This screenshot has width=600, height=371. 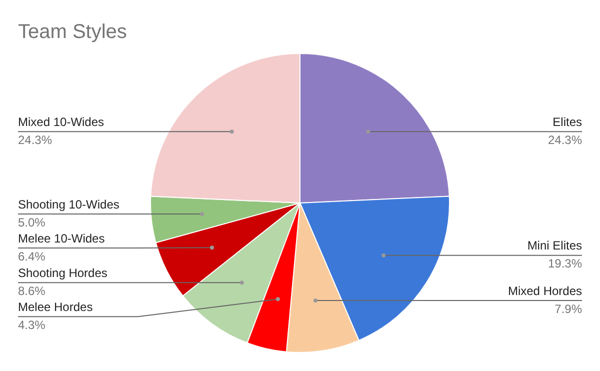 I want to click on data-label: 6.4%, so click(x=32, y=256).